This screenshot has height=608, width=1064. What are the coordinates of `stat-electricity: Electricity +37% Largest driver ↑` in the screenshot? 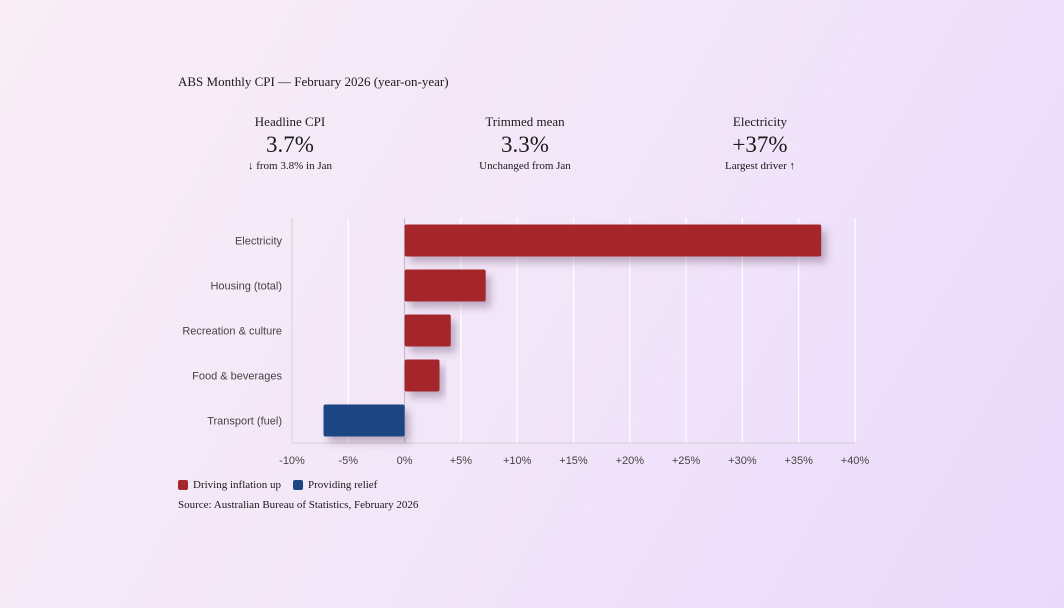 It's located at (760, 143).